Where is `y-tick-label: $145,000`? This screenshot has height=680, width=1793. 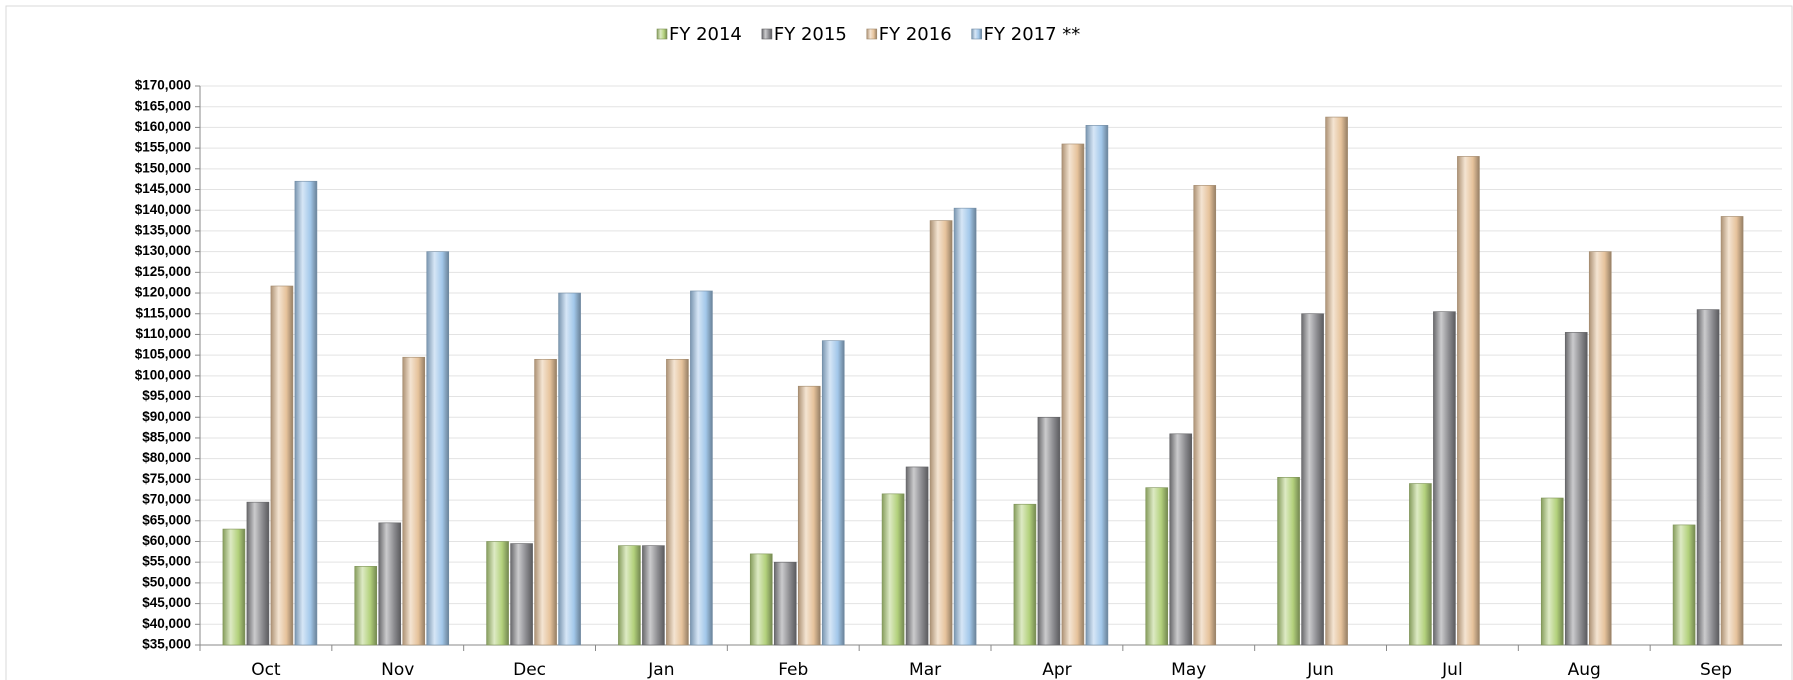
y-tick-label: $145,000 is located at coordinates (163, 188).